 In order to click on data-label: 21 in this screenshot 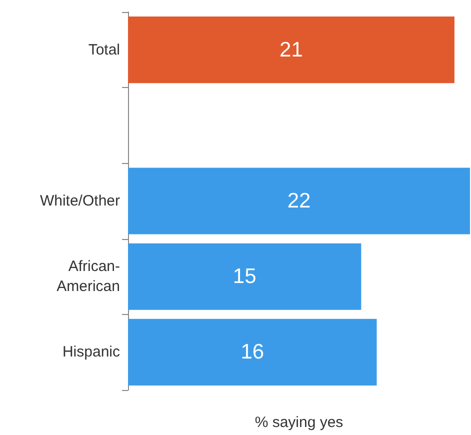, I will do `click(291, 50)`.